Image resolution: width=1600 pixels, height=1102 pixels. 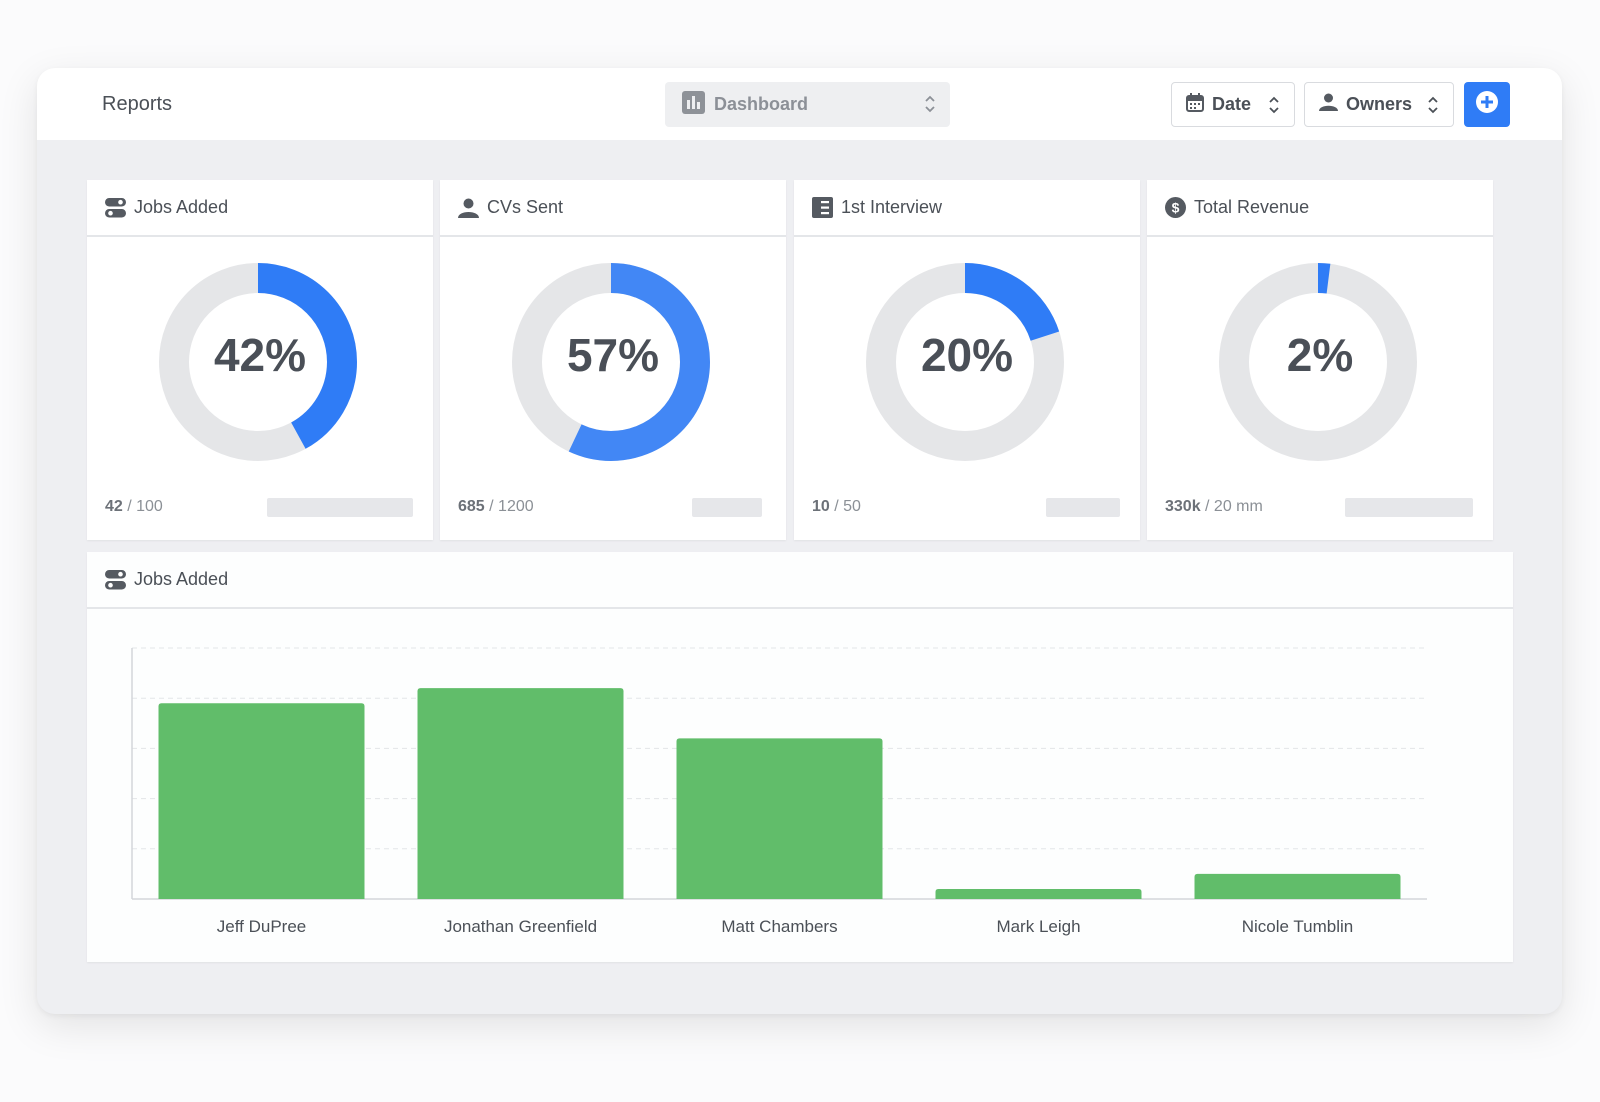 What do you see at coordinates (1038, 926) in the screenshot?
I see `x-tick-label: Mark Leigh` at bounding box center [1038, 926].